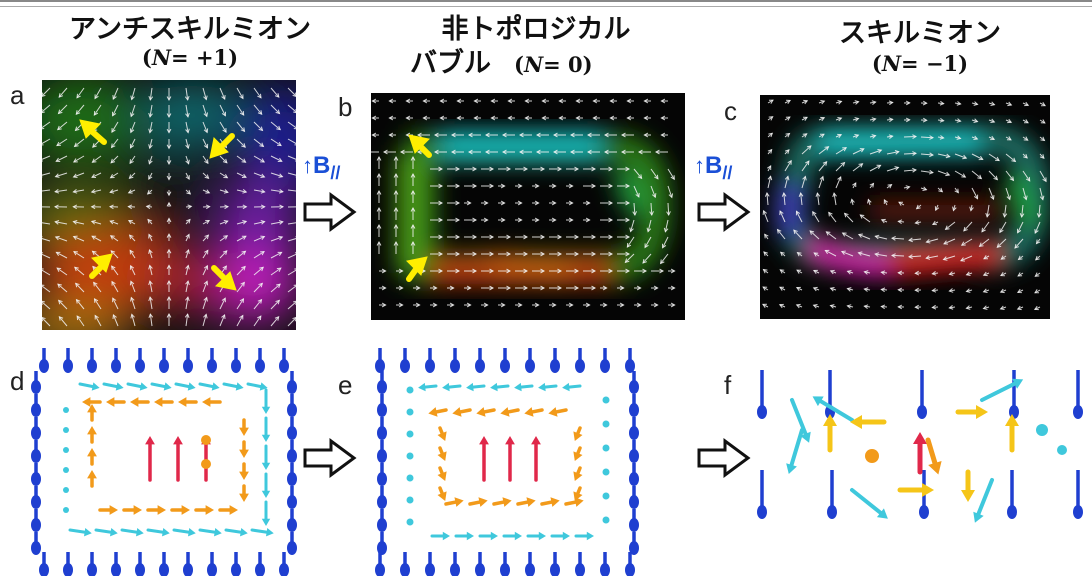  I want to click on top-border-thin, so click(546, 6).